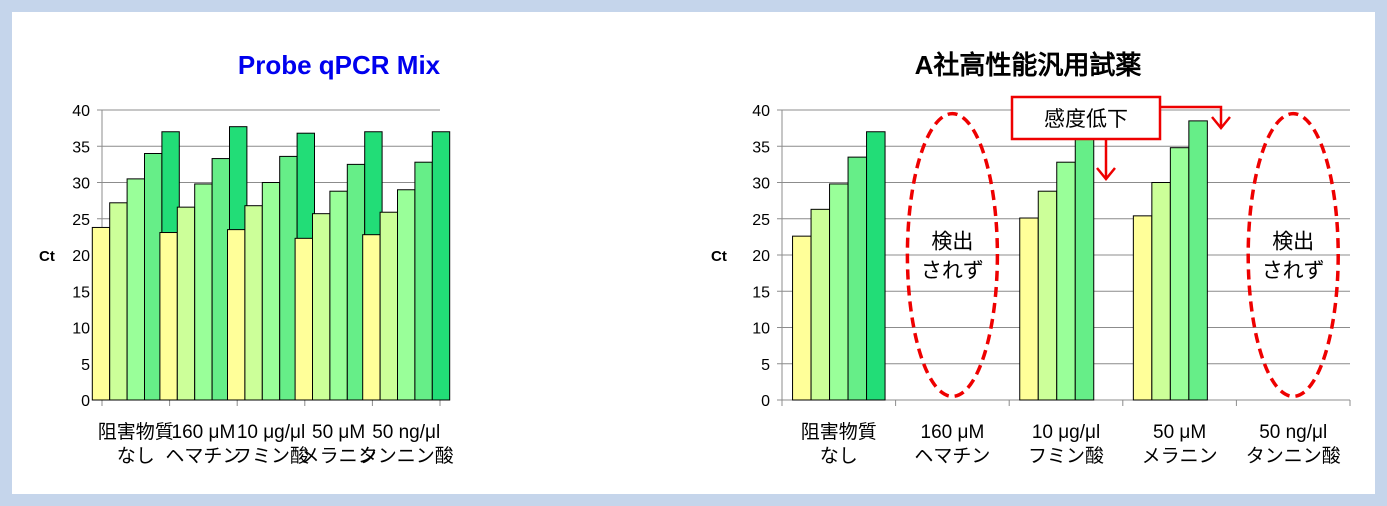 Image resolution: width=1387 pixels, height=506 pixels. Describe the element at coordinates (1191, 115) in the screenshot. I see `callout-arrow` at that location.